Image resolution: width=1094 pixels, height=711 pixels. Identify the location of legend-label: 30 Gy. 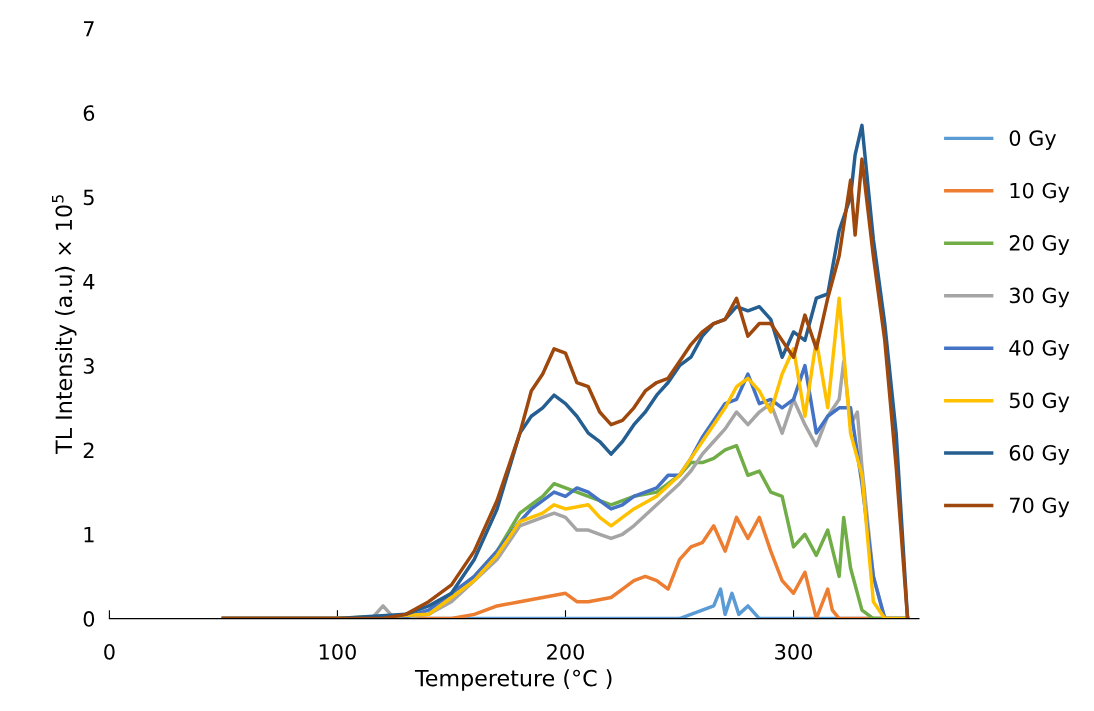
(1039, 297).